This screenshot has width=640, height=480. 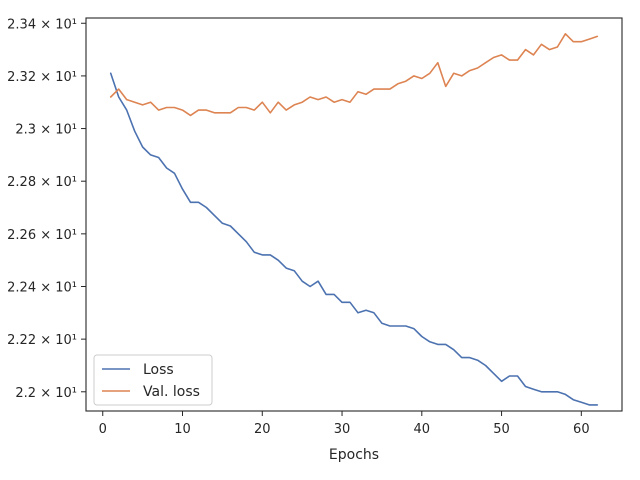 What do you see at coordinates (422, 429) in the screenshot?
I see `x-tick-label-4: 40` at bounding box center [422, 429].